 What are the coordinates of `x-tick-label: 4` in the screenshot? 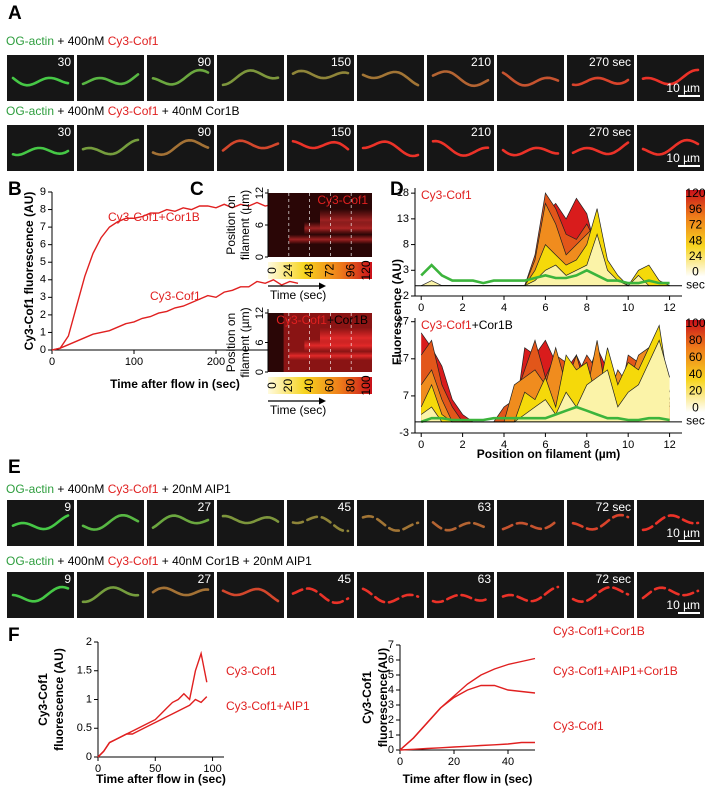 It's located at (504, 308).